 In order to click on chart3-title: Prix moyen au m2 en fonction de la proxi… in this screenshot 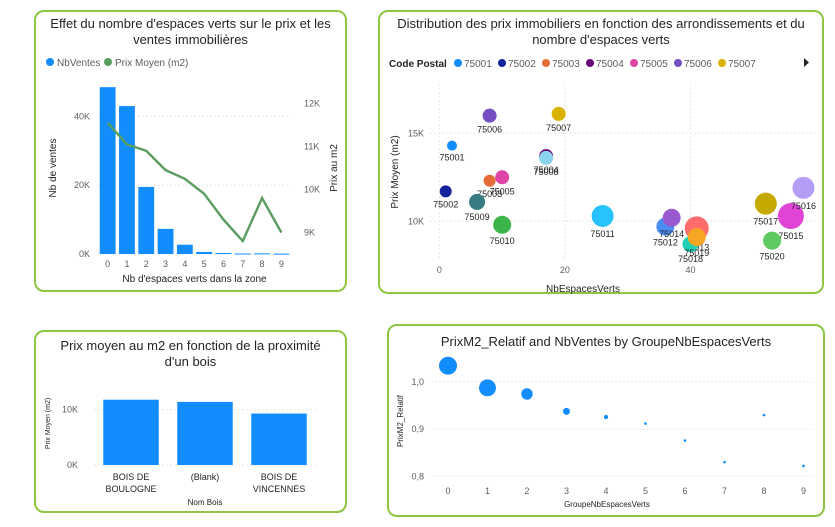, I will do `click(190, 353)`.